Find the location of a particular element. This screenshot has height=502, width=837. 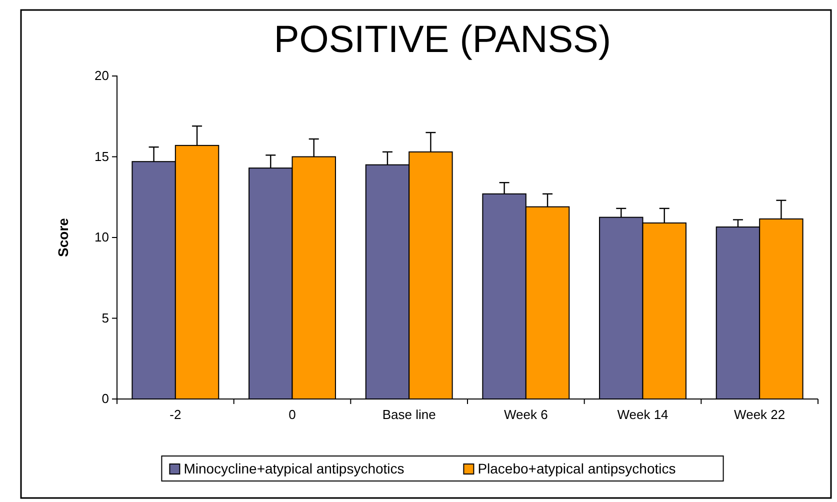

y-tick-label: 20 is located at coordinates (101, 76).